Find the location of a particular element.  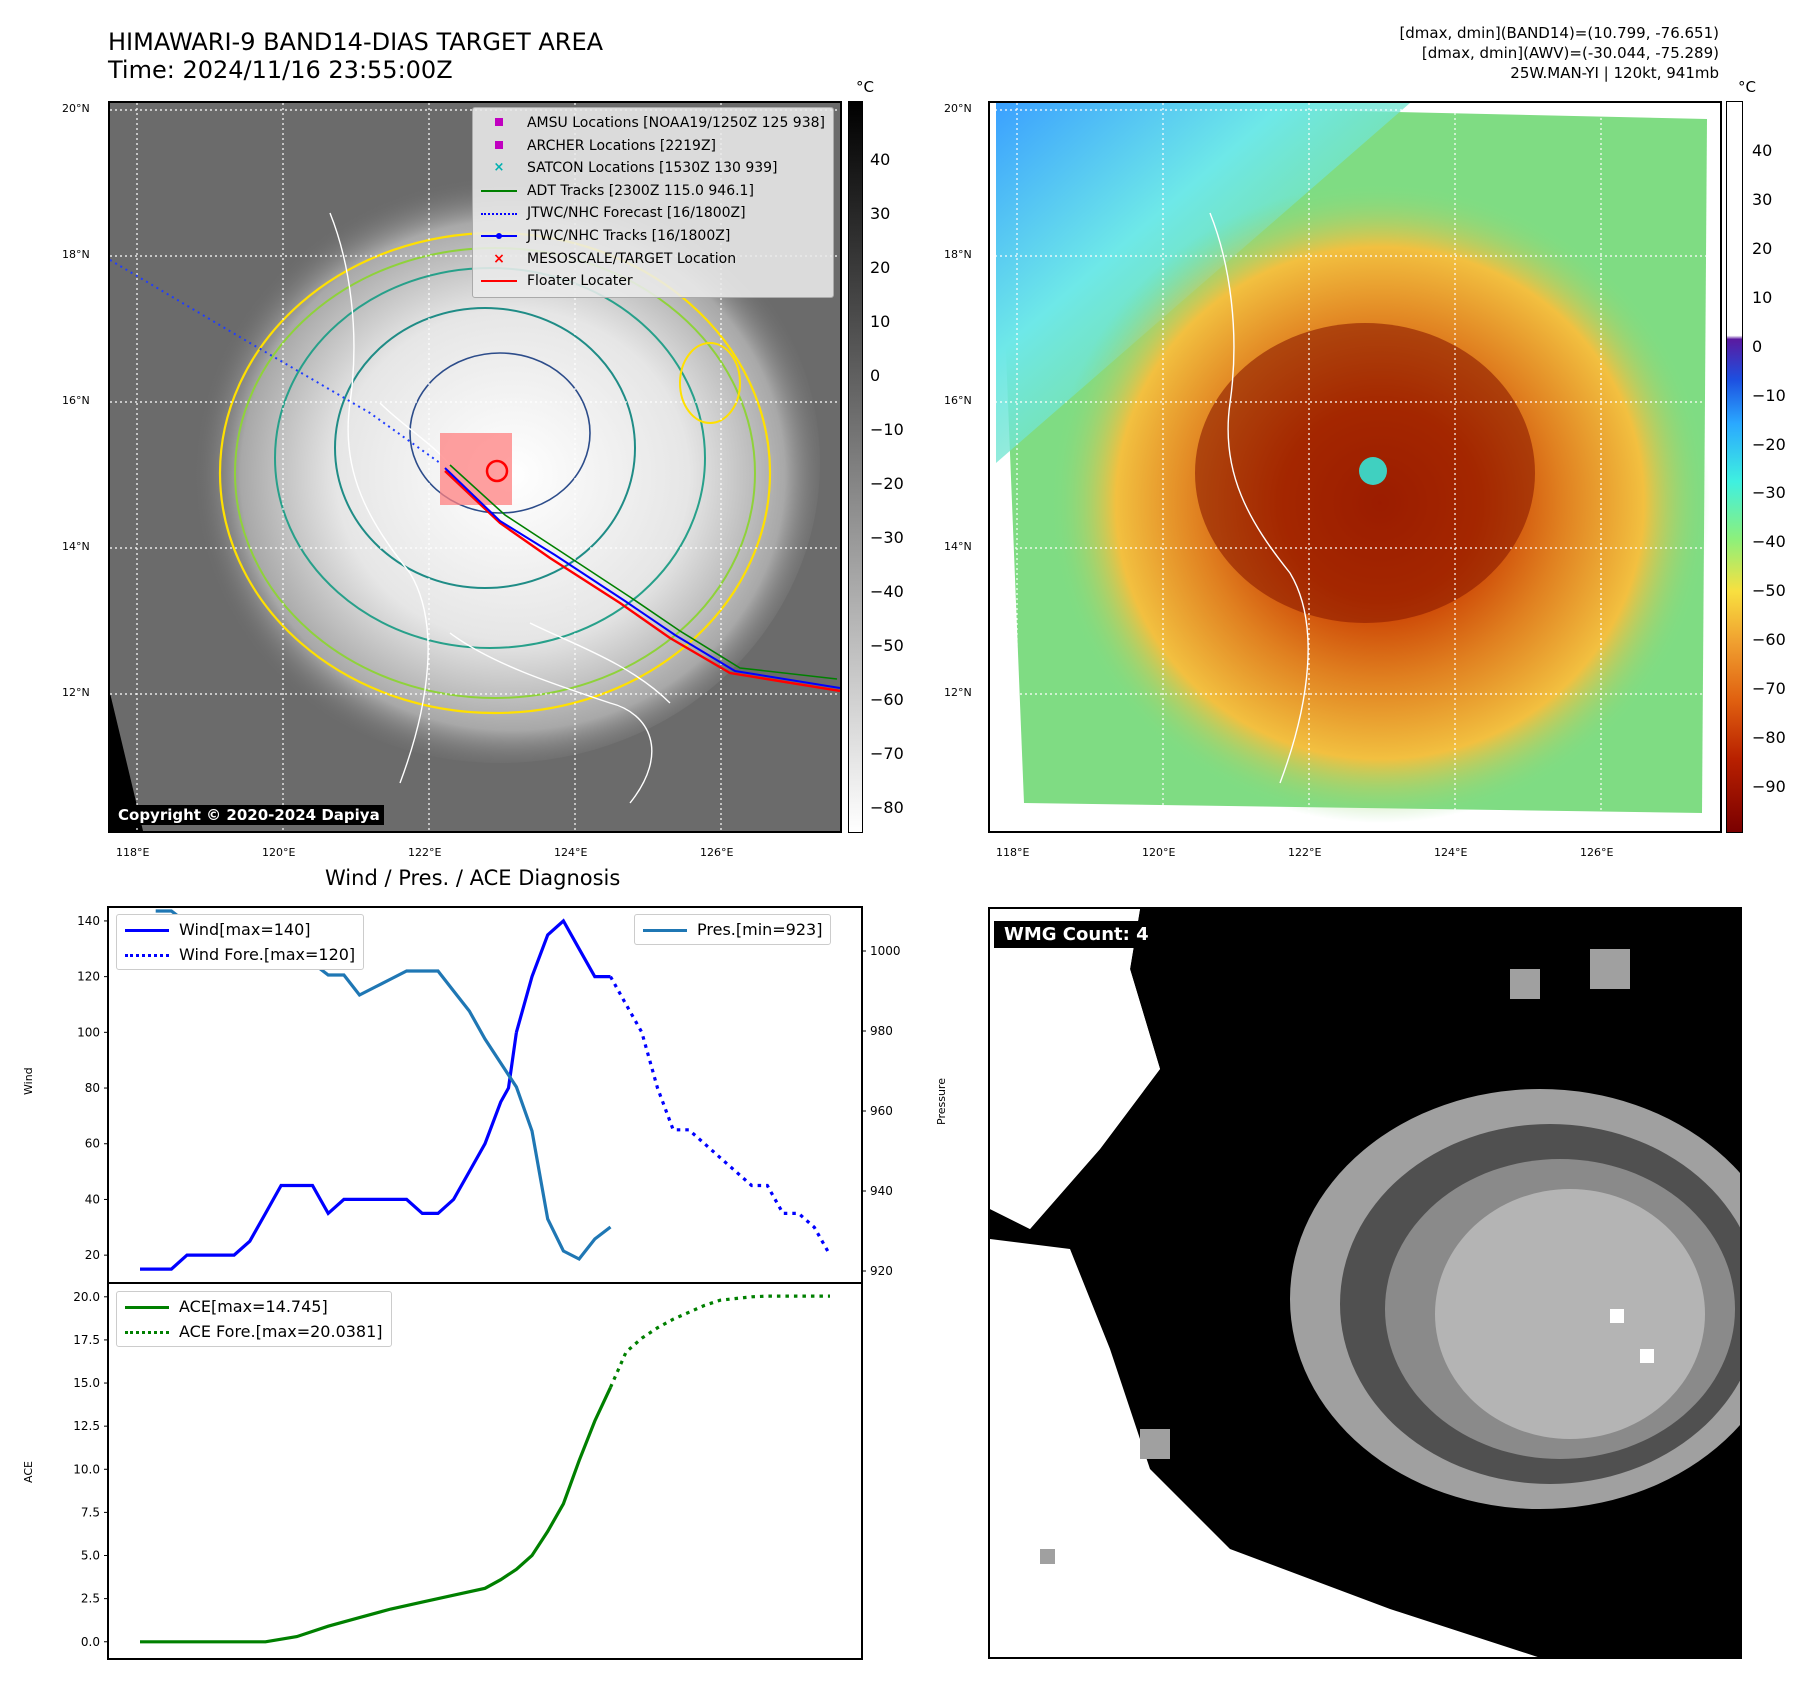

colorbar-right-tick: 20 is located at coordinates (1762, 248).